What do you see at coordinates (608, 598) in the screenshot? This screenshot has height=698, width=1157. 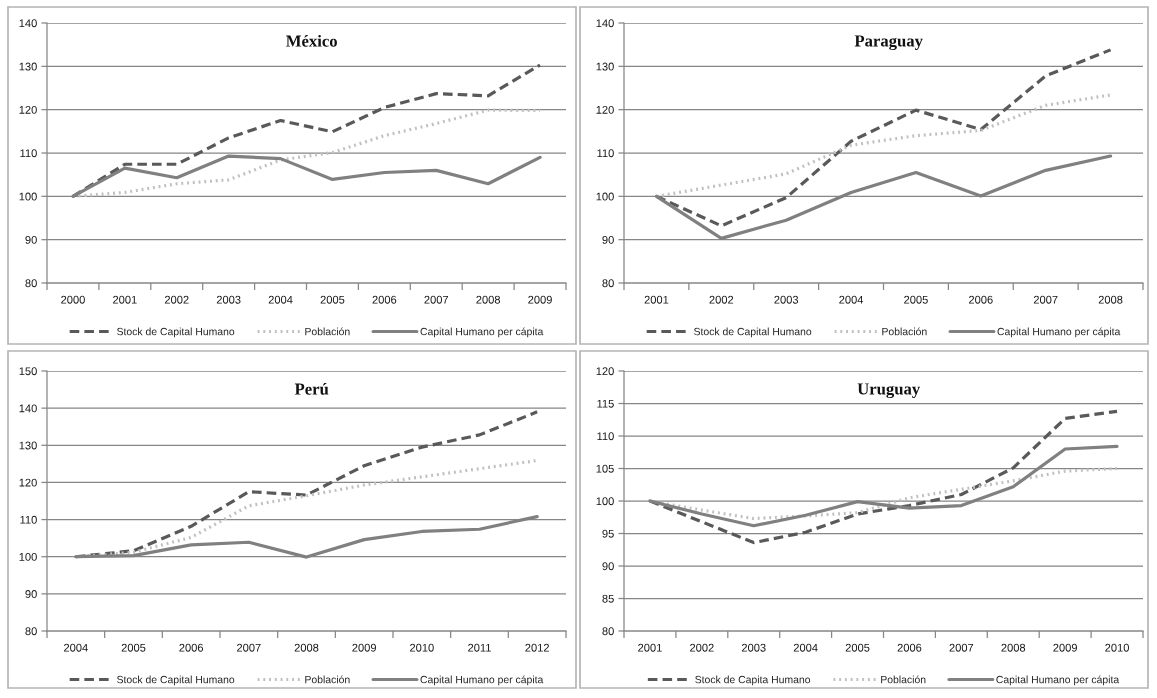 I see `y-tick-label: 85` at bounding box center [608, 598].